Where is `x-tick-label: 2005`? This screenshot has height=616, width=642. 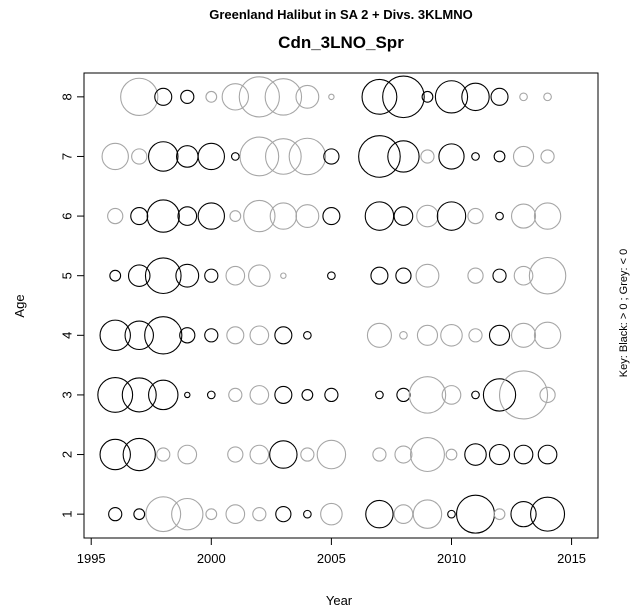 x-tick-label: 2005 is located at coordinates (331, 558).